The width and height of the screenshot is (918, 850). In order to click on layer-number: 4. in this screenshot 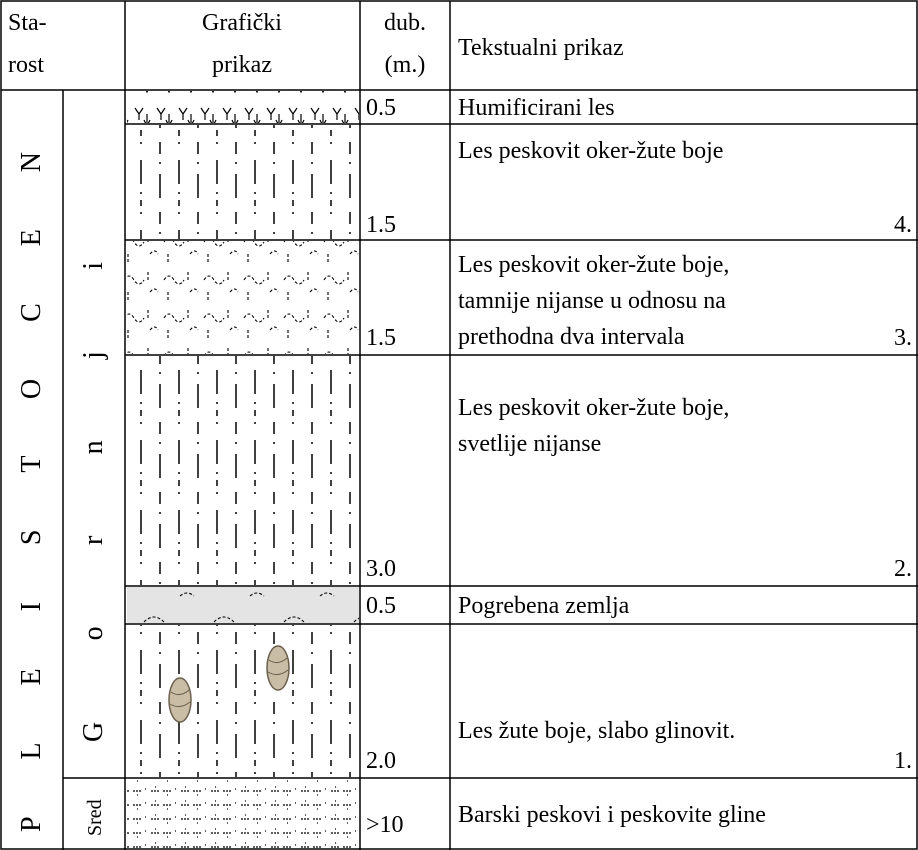, I will do `click(903, 225)`.